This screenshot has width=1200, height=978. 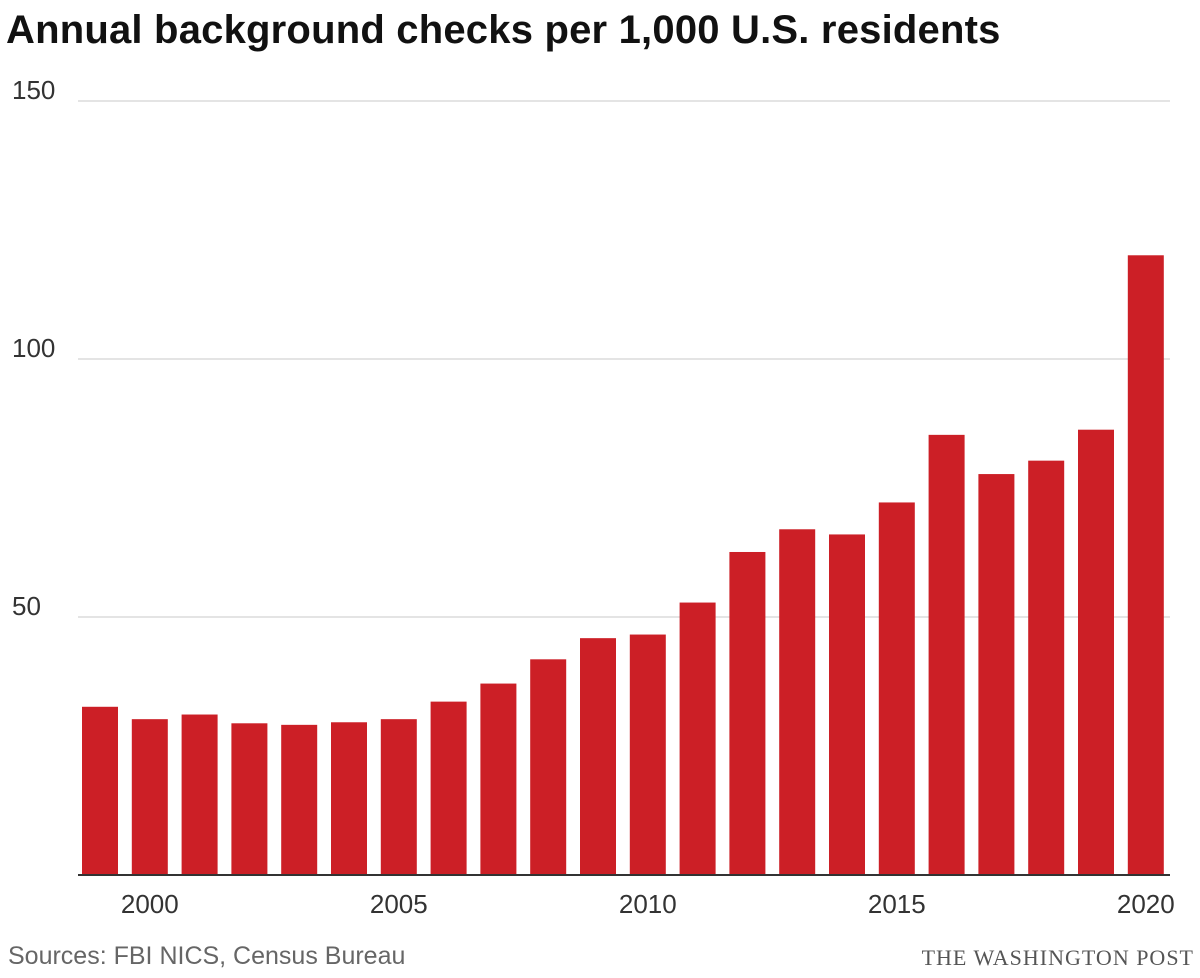 What do you see at coordinates (100, 790) in the screenshot?
I see `bar-1999` at bounding box center [100, 790].